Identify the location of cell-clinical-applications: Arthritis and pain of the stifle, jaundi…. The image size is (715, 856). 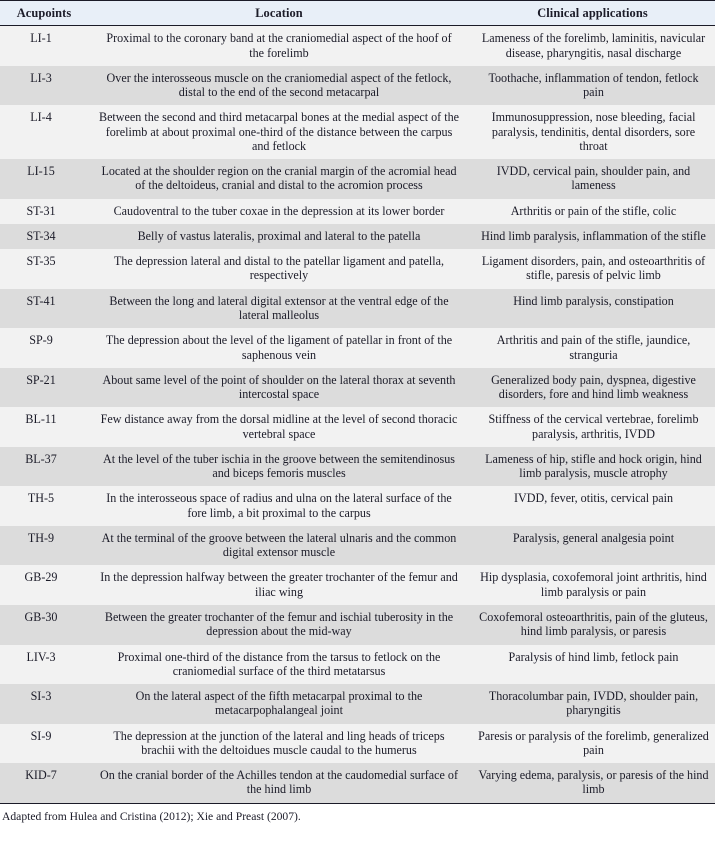
(592, 348).